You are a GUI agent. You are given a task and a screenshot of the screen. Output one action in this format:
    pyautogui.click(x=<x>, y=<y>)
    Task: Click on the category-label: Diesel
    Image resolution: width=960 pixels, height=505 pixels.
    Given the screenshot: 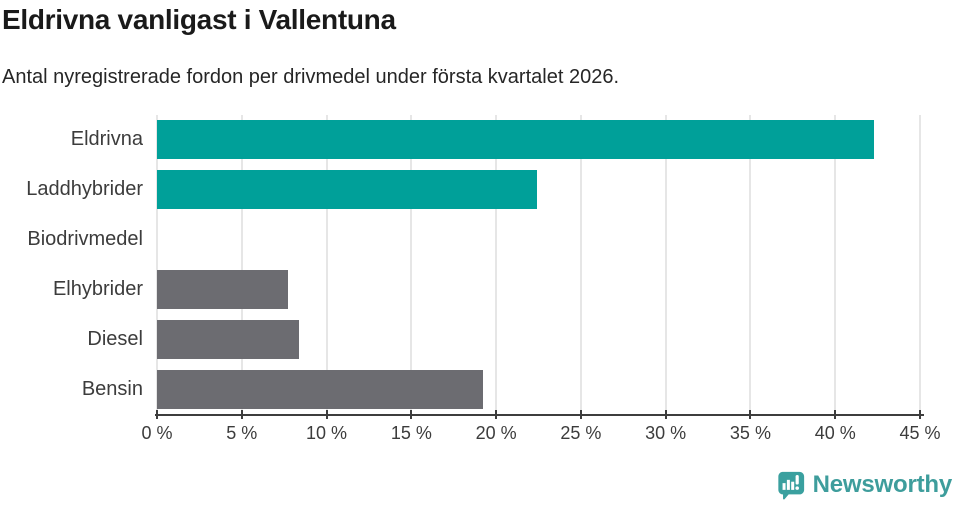 What is the action you would take?
    pyautogui.click(x=115, y=338)
    